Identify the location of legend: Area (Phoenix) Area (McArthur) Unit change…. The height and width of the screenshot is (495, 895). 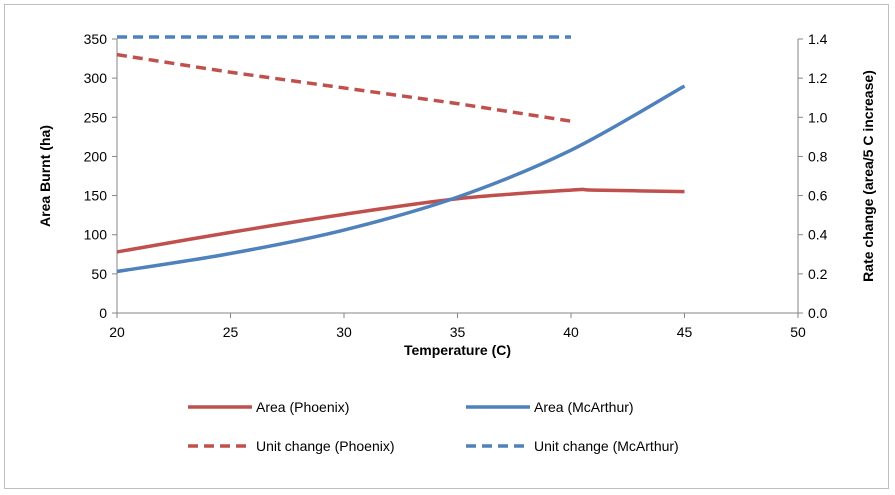
(433, 426).